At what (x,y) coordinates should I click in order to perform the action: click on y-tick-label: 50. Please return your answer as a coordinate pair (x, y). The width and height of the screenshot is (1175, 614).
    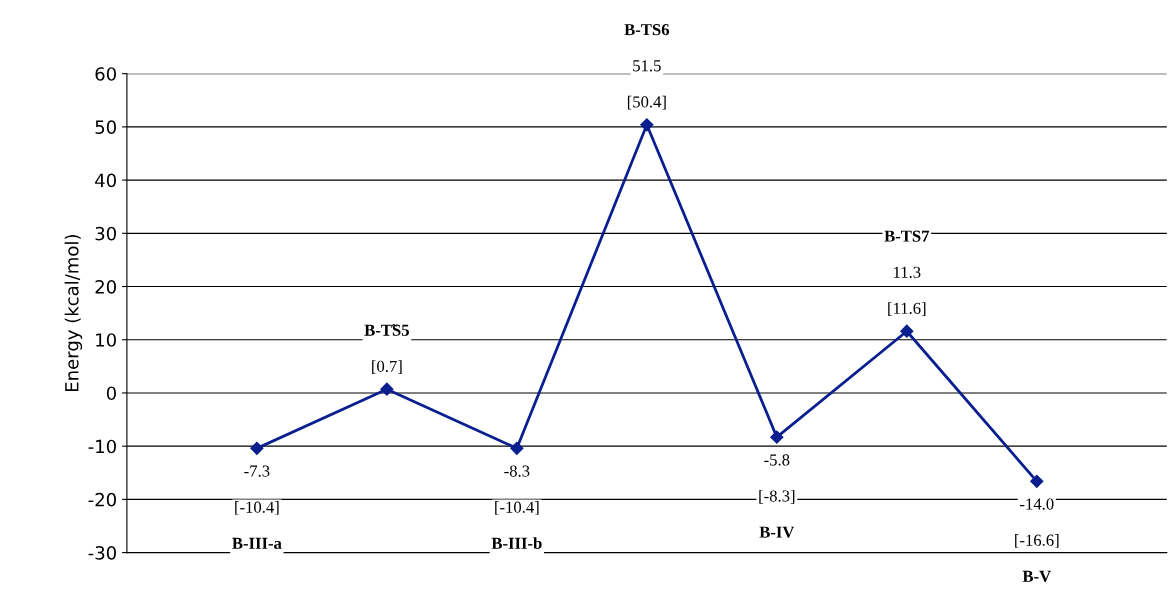
    Looking at the image, I should click on (105, 127).